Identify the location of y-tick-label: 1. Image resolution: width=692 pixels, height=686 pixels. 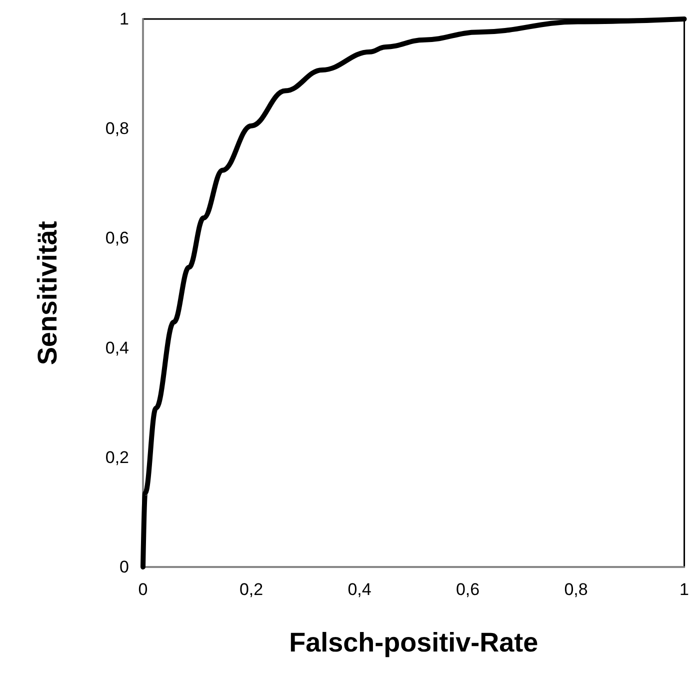
(124, 19).